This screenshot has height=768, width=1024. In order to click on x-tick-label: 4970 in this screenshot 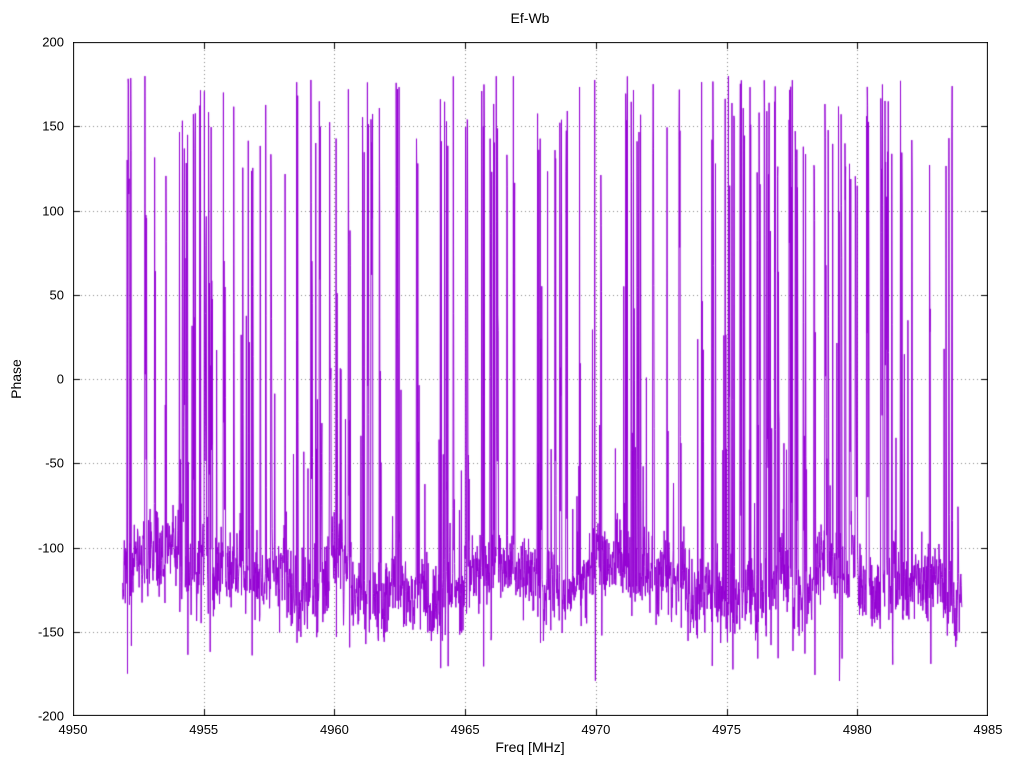, I will do `click(596, 729)`.